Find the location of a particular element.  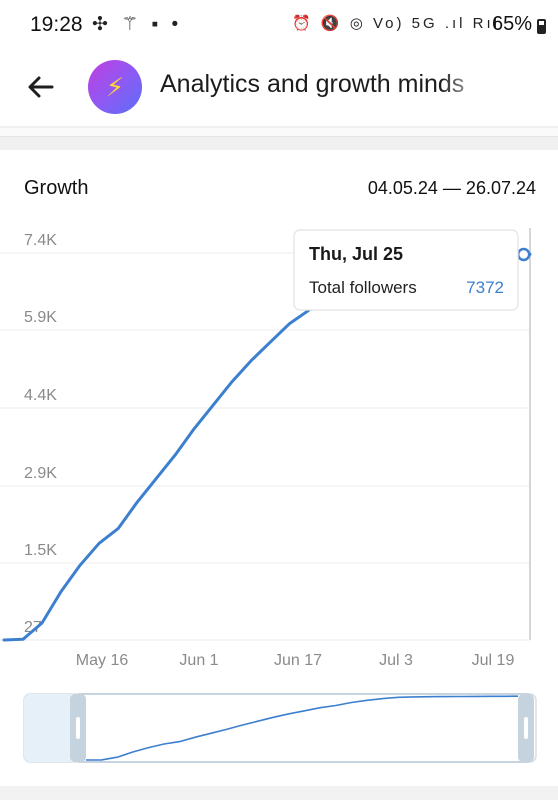

x-tick-label: Jul 3 is located at coordinates (396, 660).